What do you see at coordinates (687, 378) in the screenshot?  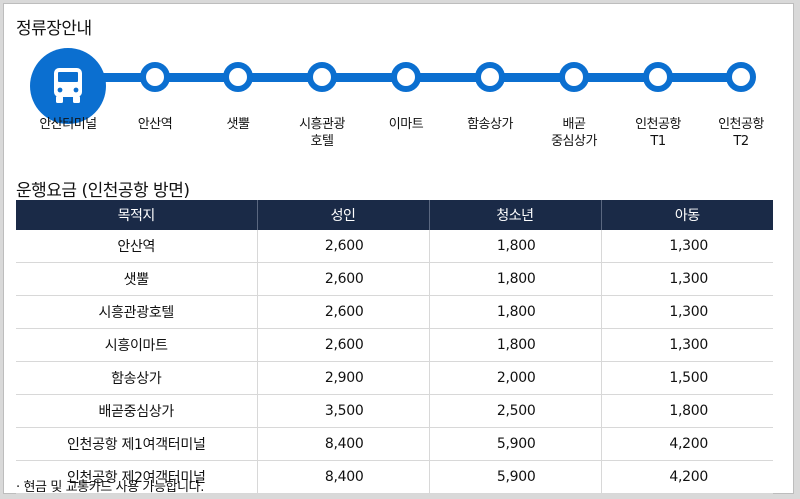 I see `child-fare-cell: 1,500` at bounding box center [687, 378].